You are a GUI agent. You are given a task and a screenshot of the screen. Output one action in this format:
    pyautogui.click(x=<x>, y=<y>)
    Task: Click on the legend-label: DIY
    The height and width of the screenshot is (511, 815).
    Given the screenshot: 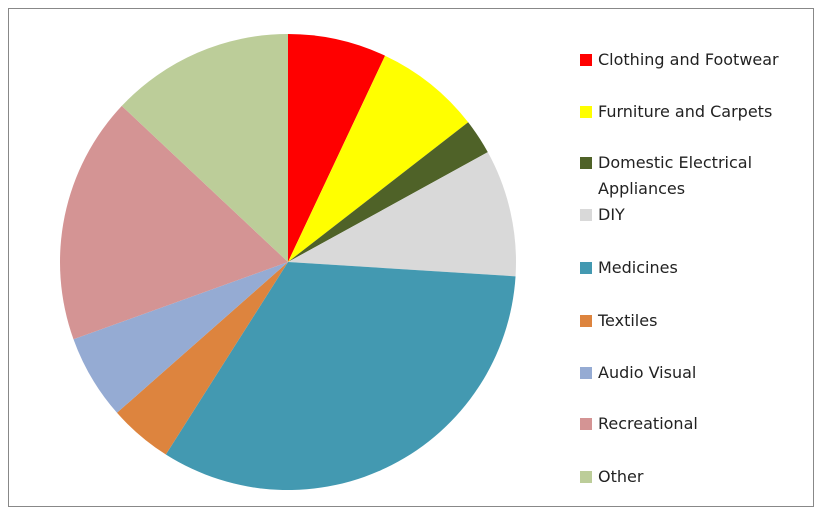 What is the action you would take?
    pyautogui.click(x=611, y=214)
    